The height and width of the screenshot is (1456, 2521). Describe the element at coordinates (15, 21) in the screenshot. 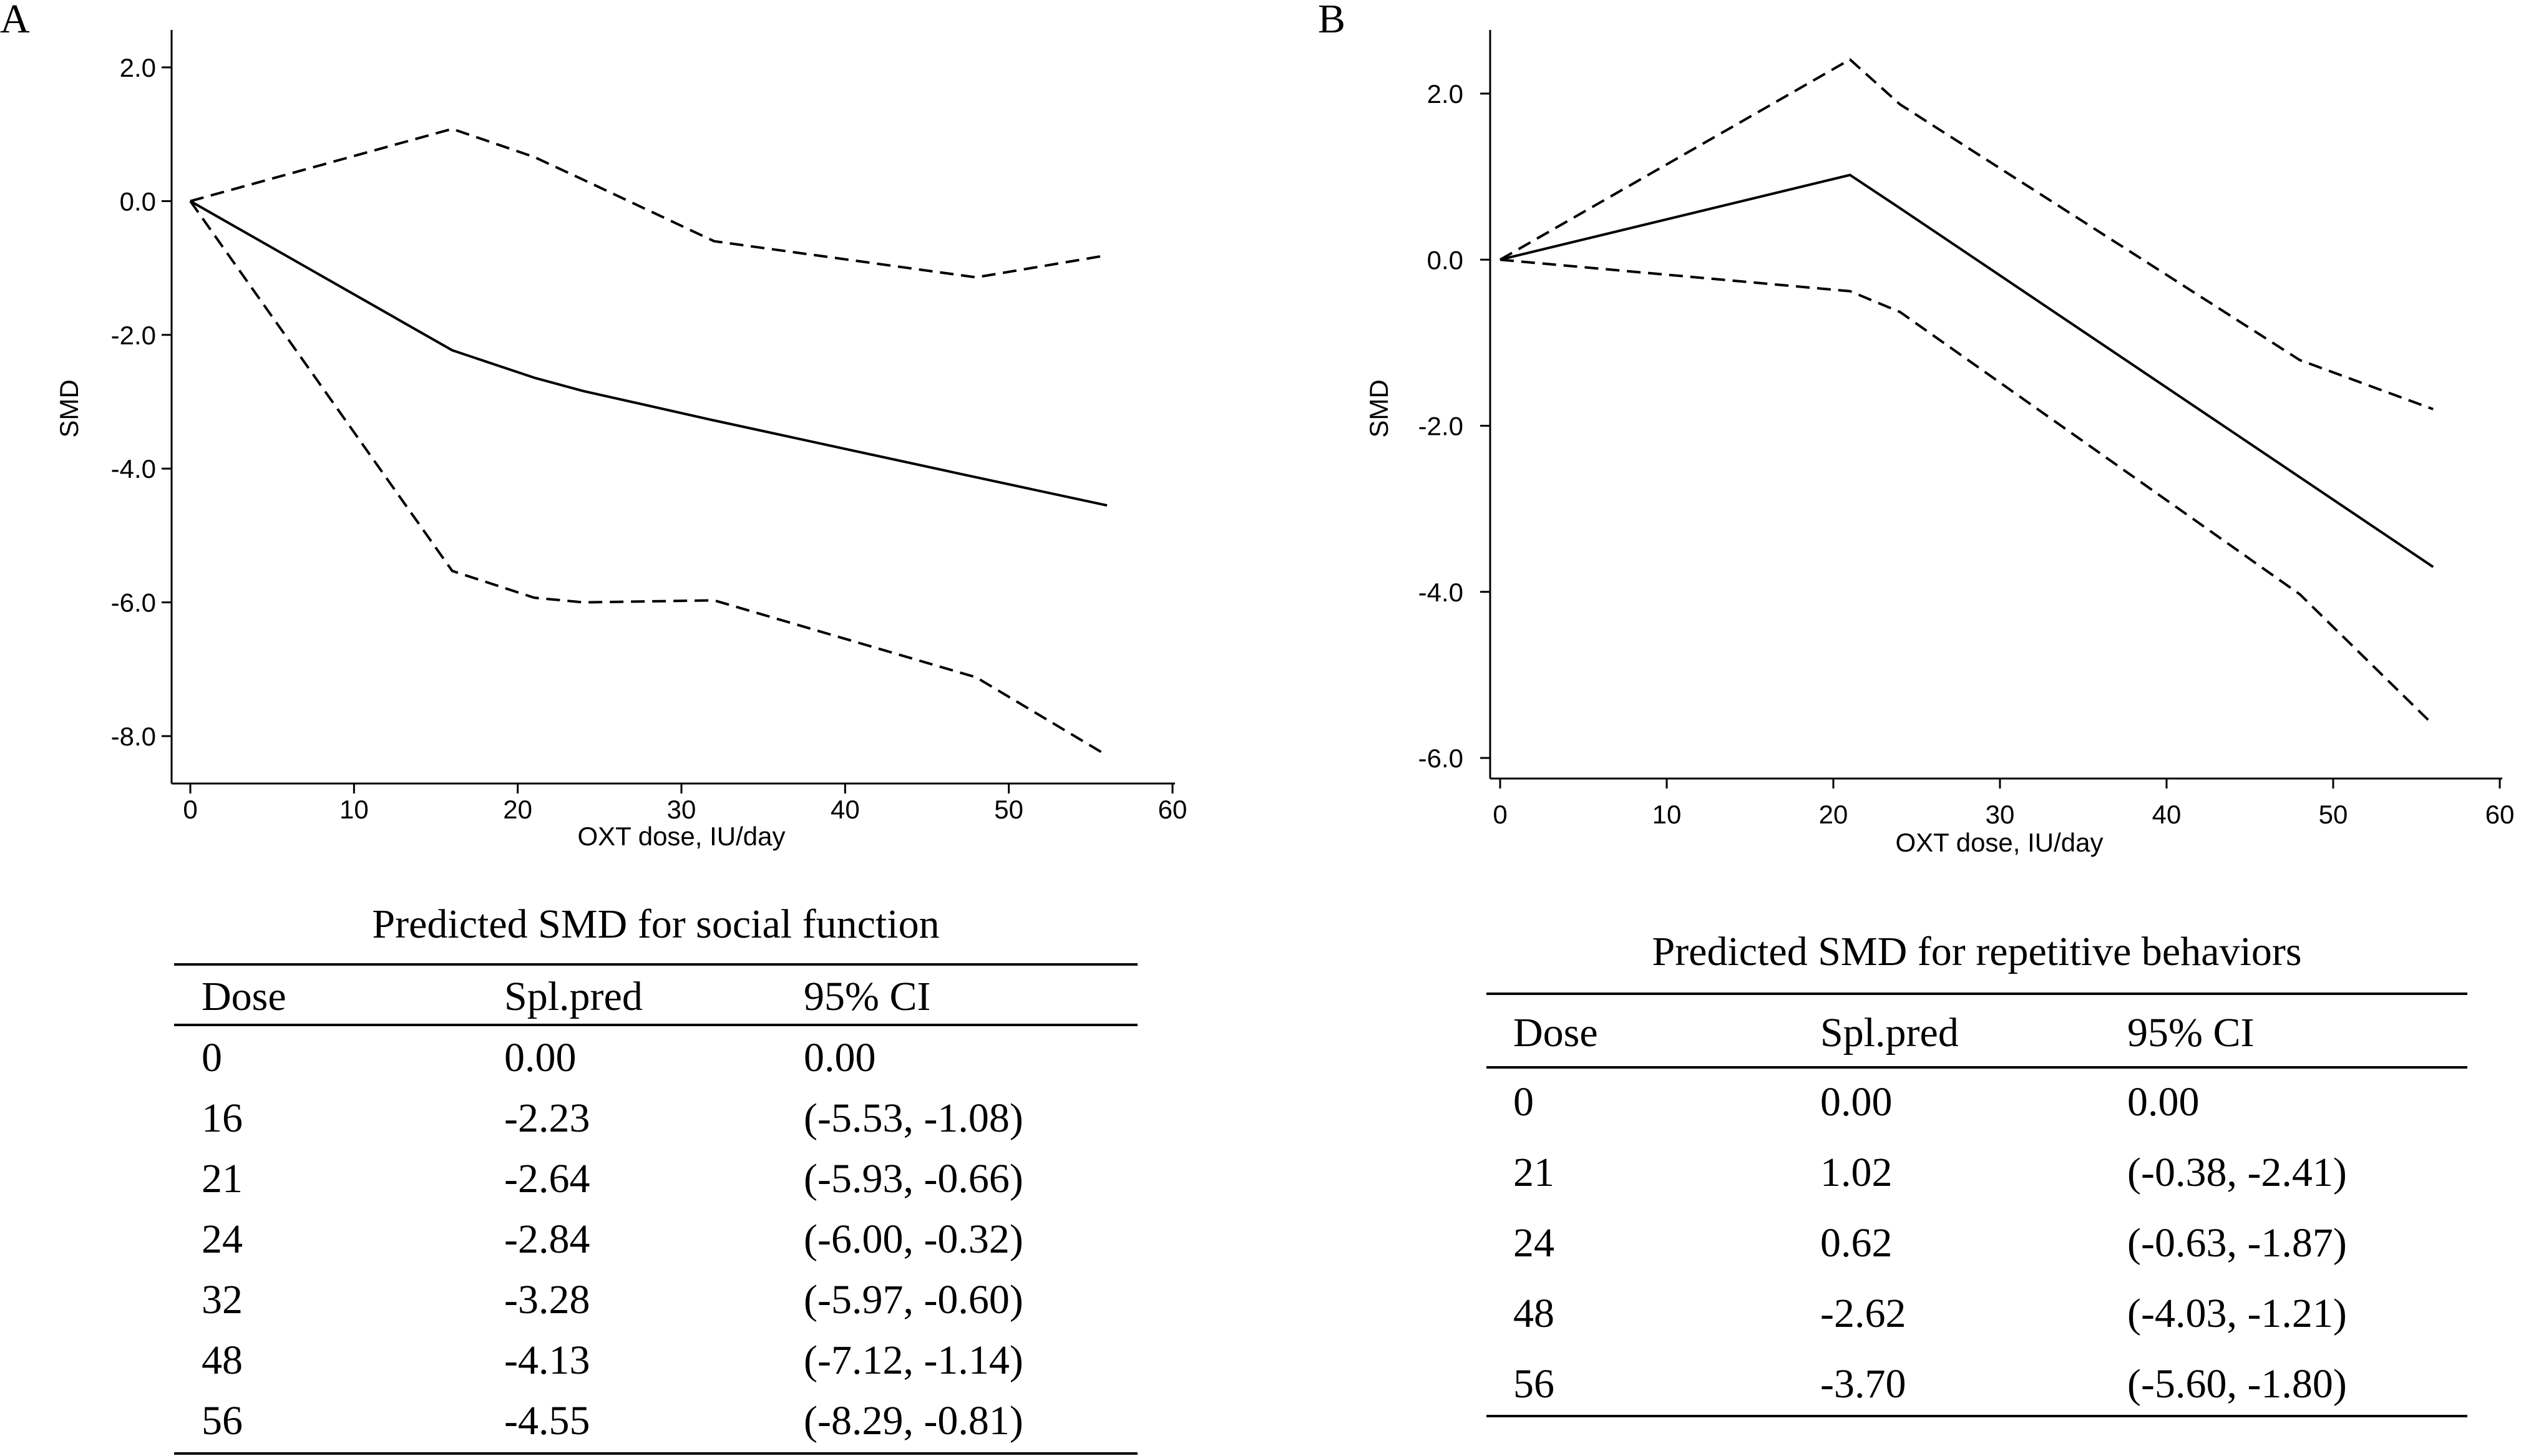

I see `panel-letter: A` at that location.